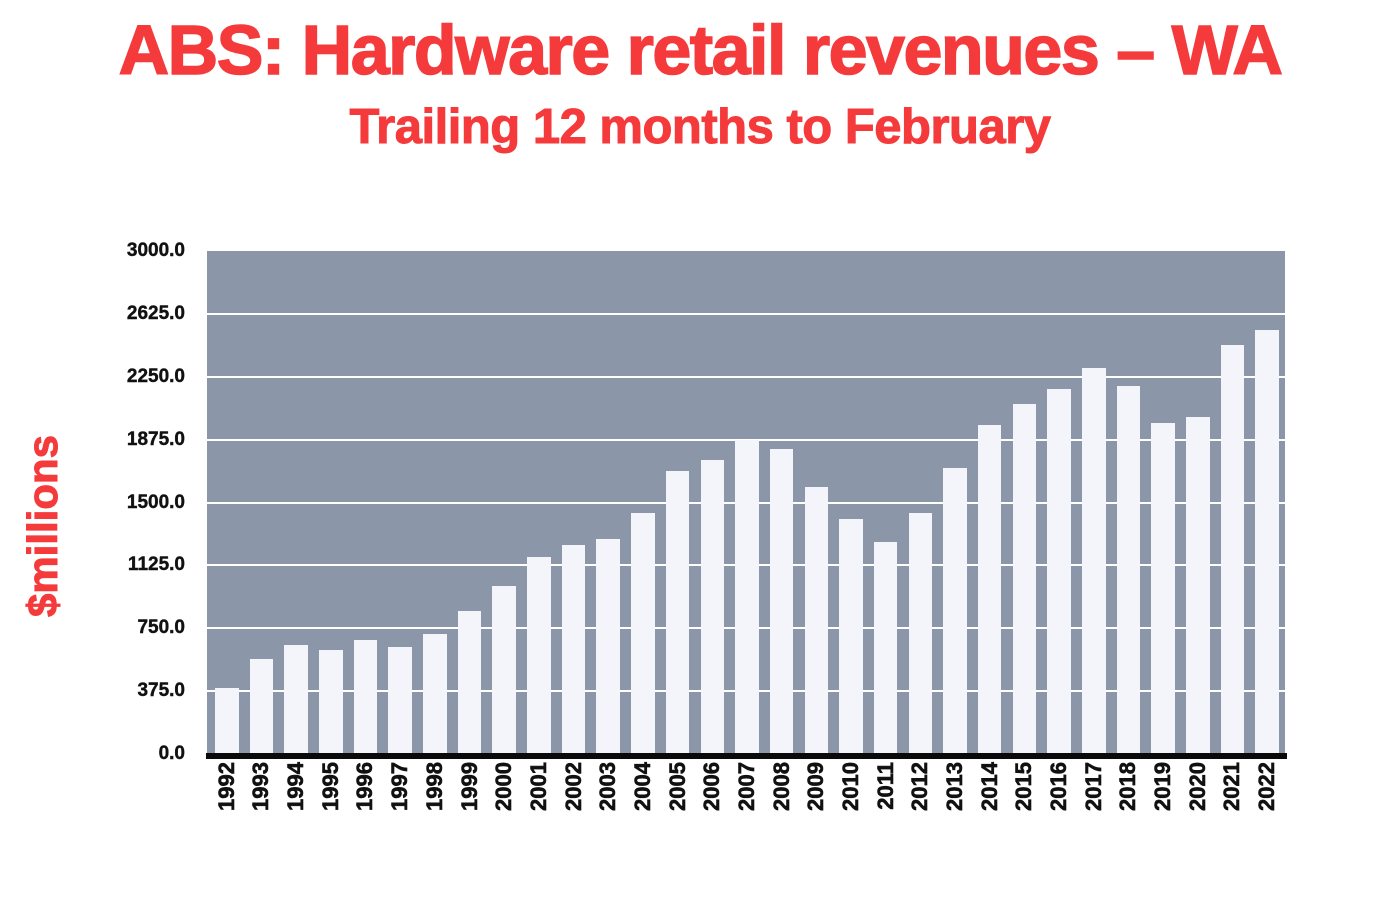 The width and height of the screenshot is (1400, 900). Describe the element at coordinates (851, 636) in the screenshot. I see `bar-2010` at that location.